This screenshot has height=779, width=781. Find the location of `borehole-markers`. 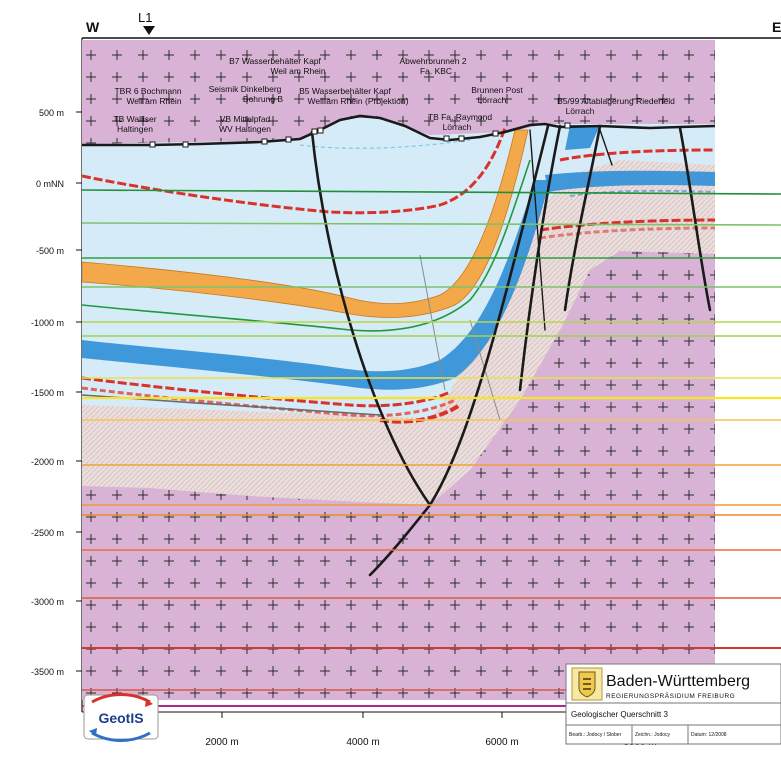

borehole-markers is located at coordinates (360, 135).